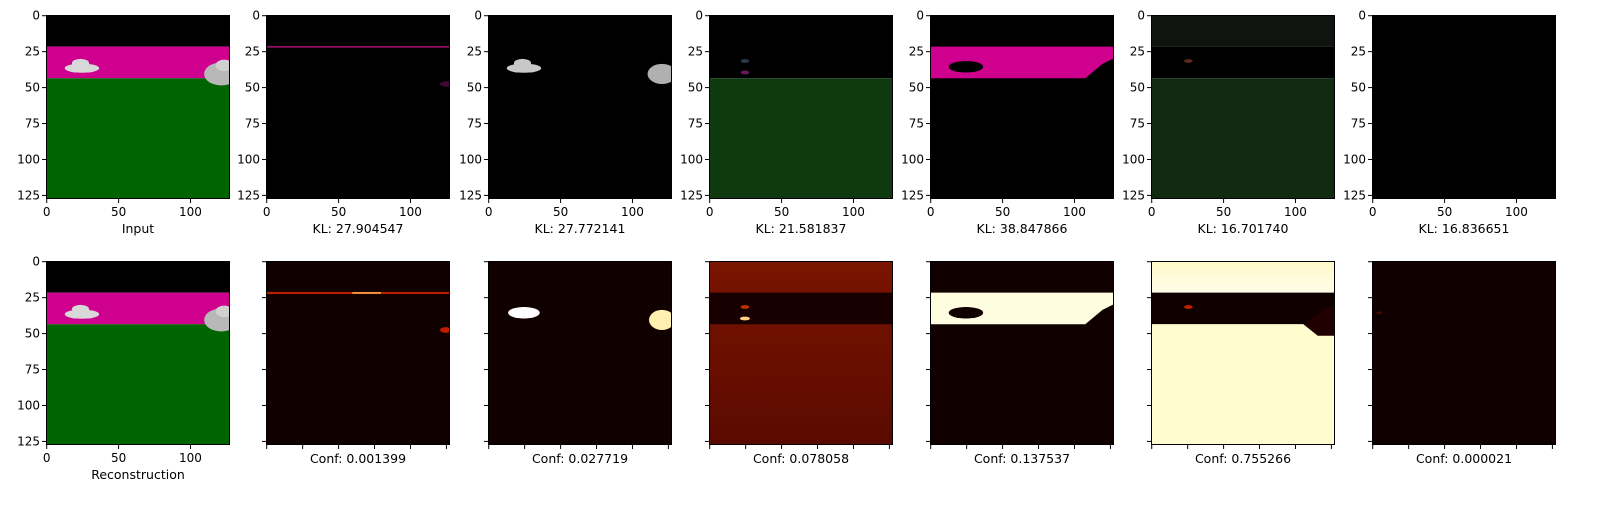 The height and width of the screenshot is (509, 1609). I want to click on mask-bright-band, so click(1243, 308).